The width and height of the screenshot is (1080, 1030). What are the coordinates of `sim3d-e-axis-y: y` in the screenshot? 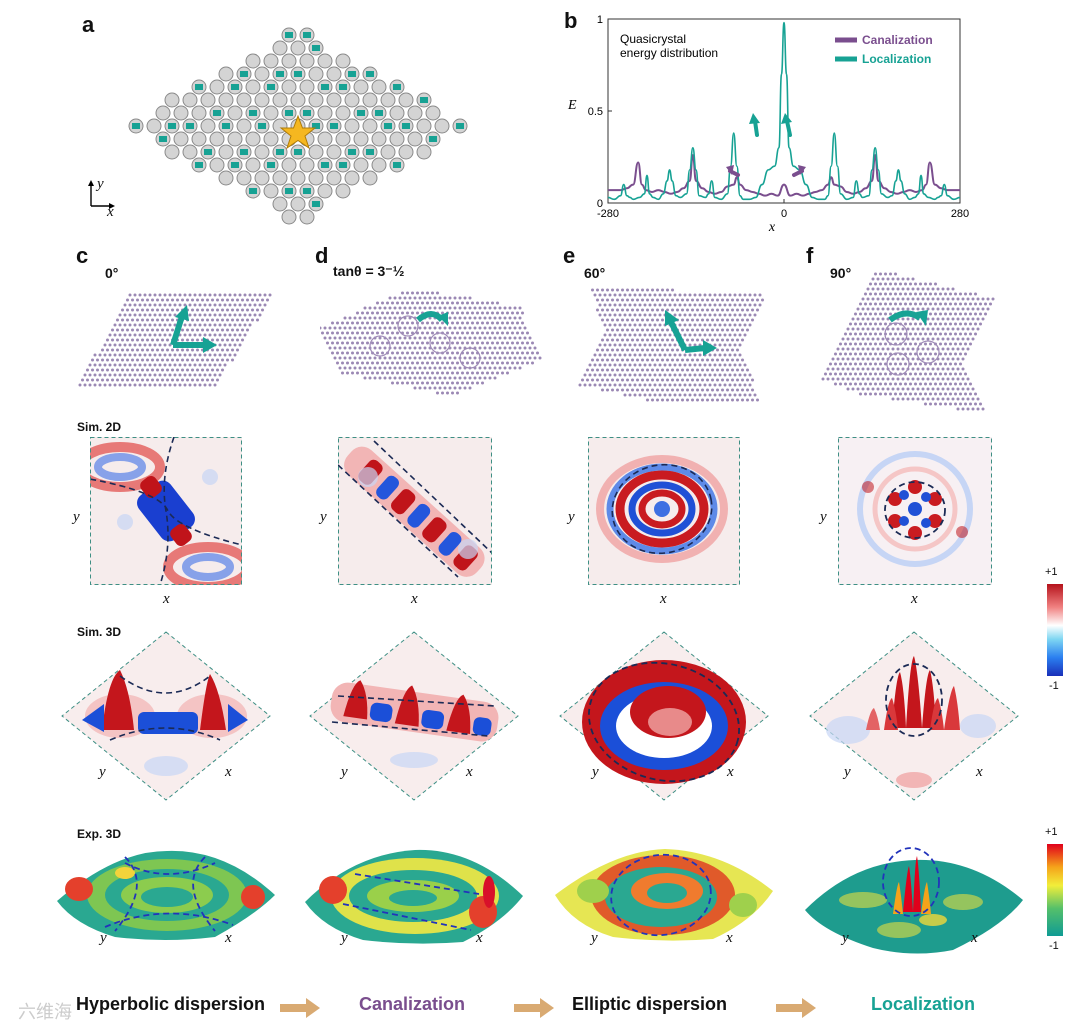 It's located at (595, 772).